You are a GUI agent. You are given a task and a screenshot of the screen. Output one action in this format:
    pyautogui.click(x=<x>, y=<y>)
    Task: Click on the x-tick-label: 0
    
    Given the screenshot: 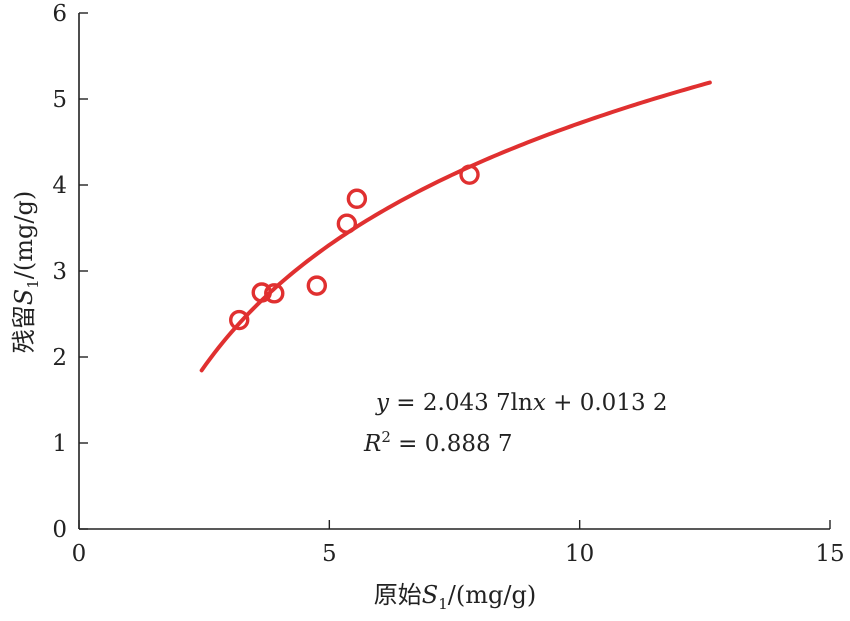 What is the action you would take?
    pyautogui.click(x=79, y=554)
    